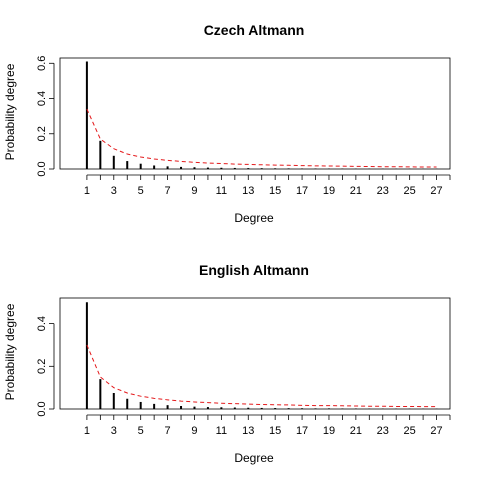 The image size is (480, 480). I want to click on chart-title: Czech Altmann, so click(254, 30).